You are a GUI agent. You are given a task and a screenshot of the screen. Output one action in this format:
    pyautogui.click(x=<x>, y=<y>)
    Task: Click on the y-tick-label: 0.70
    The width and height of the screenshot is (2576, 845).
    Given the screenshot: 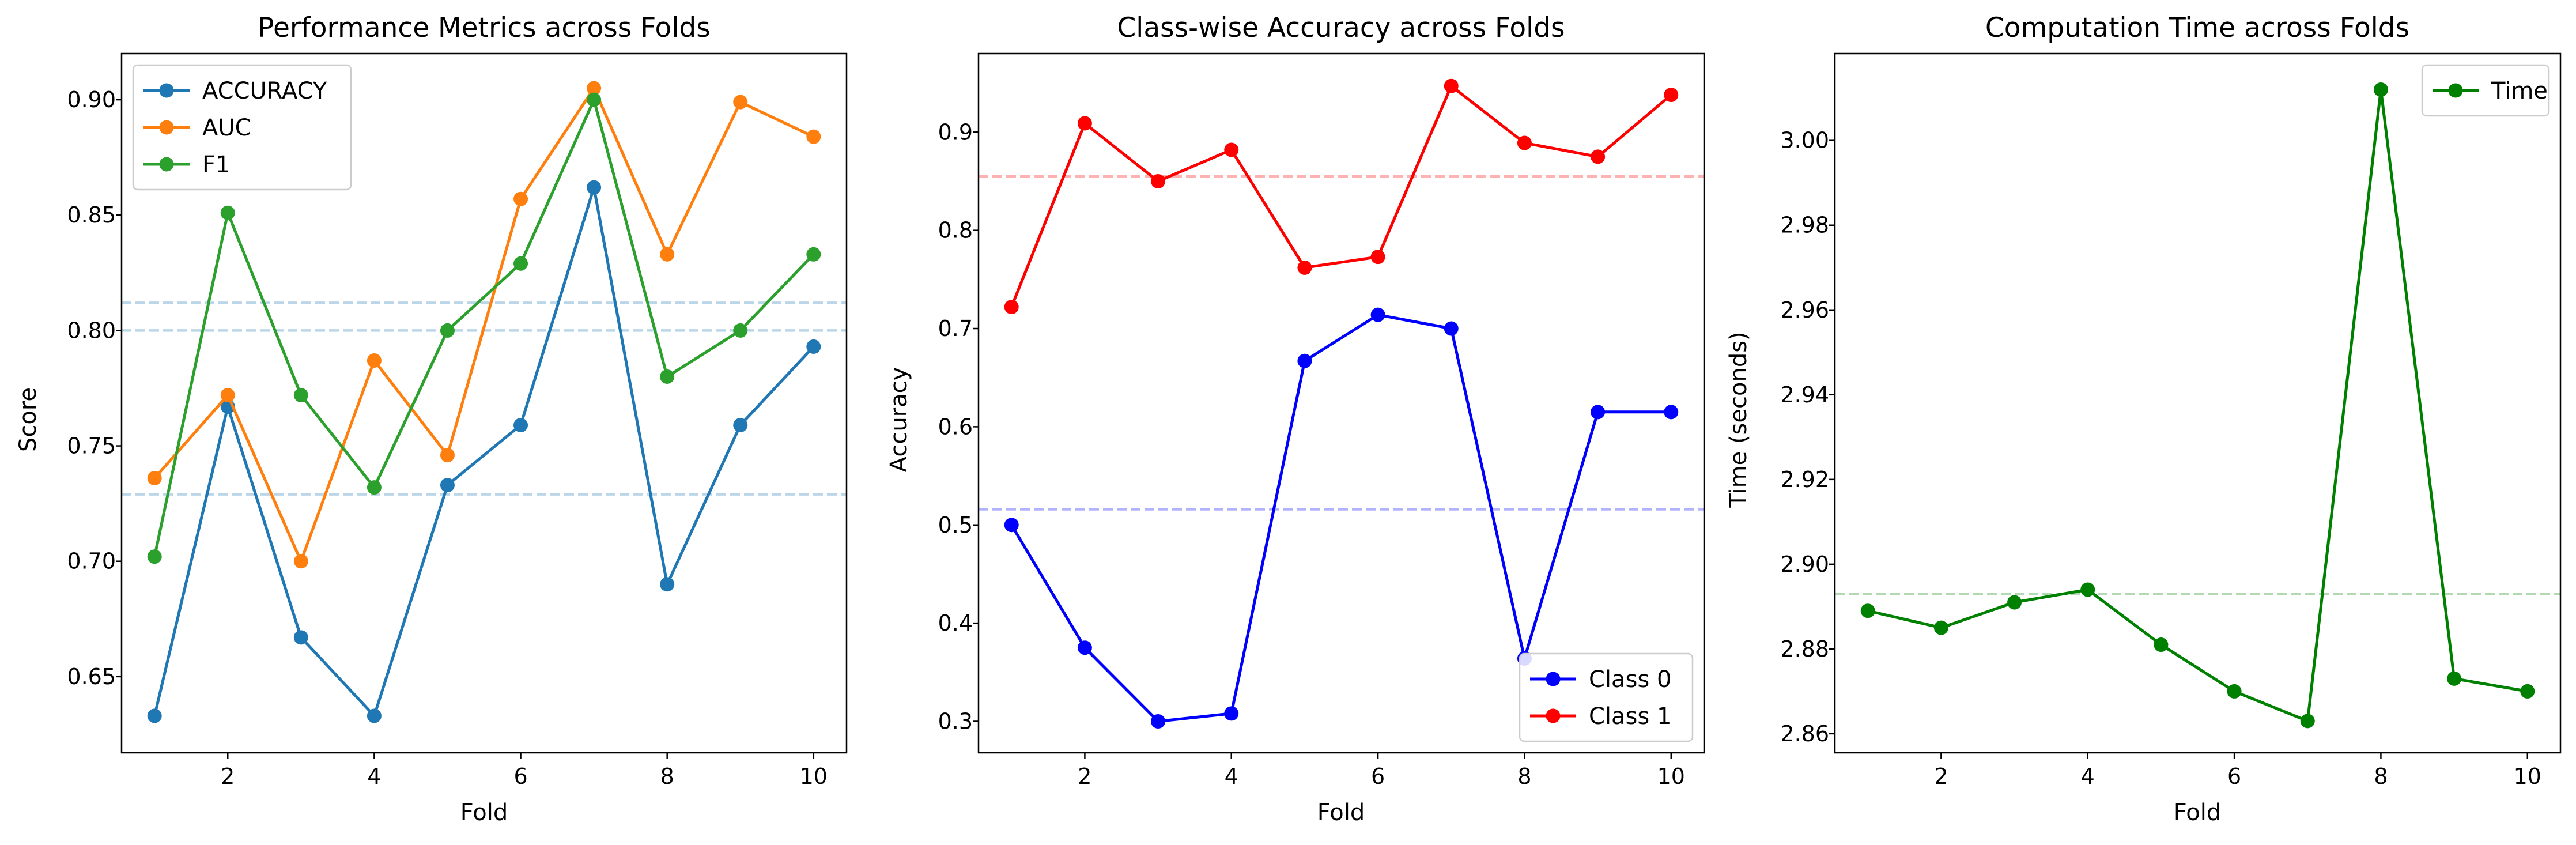 What is the action you would take?
    pyautogui.click(x=91, y=561)
    